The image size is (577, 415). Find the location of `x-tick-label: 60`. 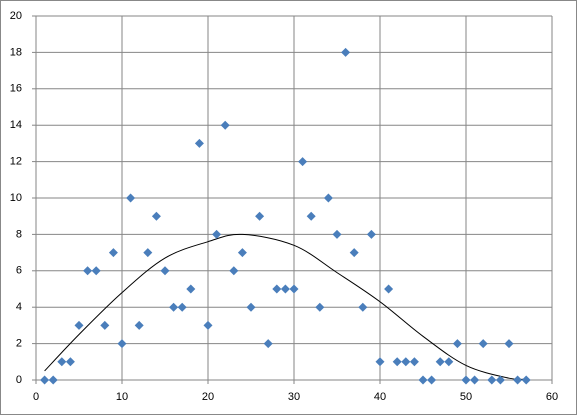

x-tick-label: 60 is located at coordinates (552, 397).